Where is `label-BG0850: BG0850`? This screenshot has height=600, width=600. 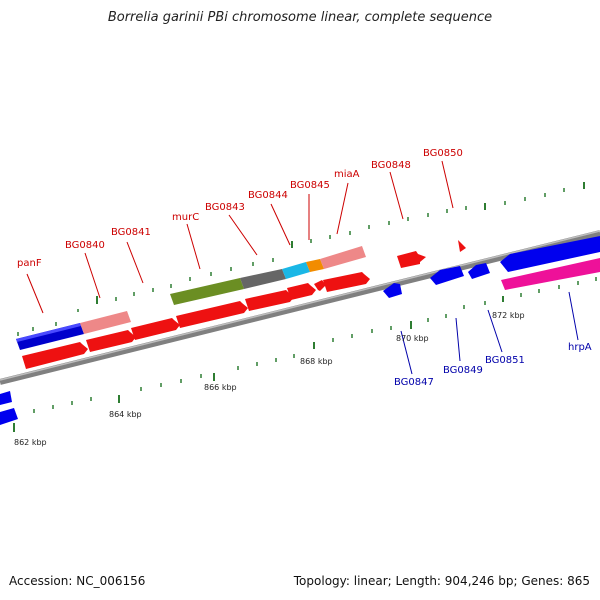
label-BG0850: BG0850 is located at coordinates (443, 153).